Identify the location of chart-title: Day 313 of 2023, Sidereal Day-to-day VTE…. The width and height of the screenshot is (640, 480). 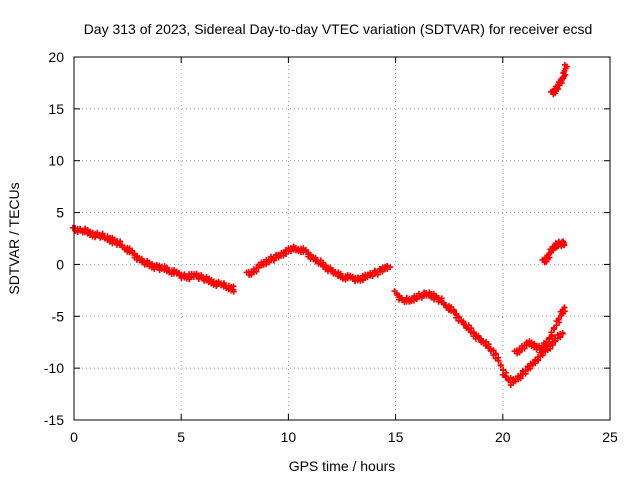
(338, 29).